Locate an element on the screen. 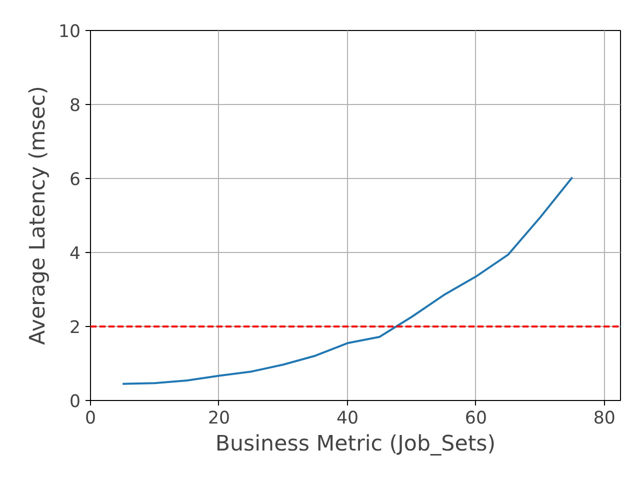 Image resolution: width=640 pixels, height=480 pixels. x-tick-label: 60 is located at coordinates (475, 418).